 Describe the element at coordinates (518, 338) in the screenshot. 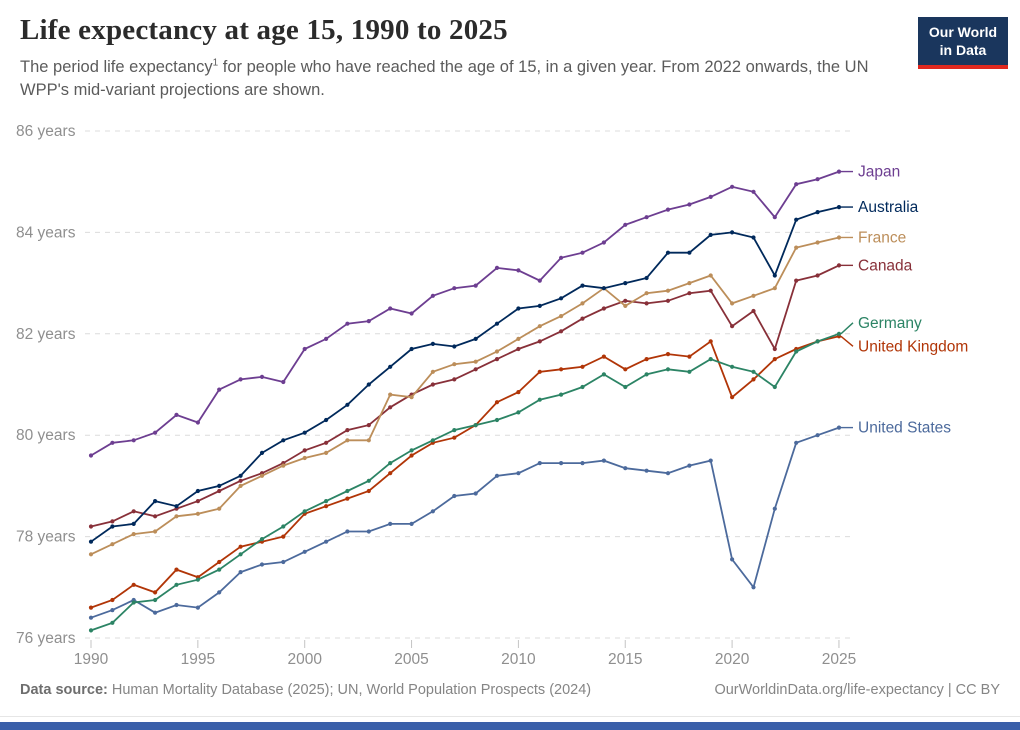

I see `series-point-france-2010` at that location.